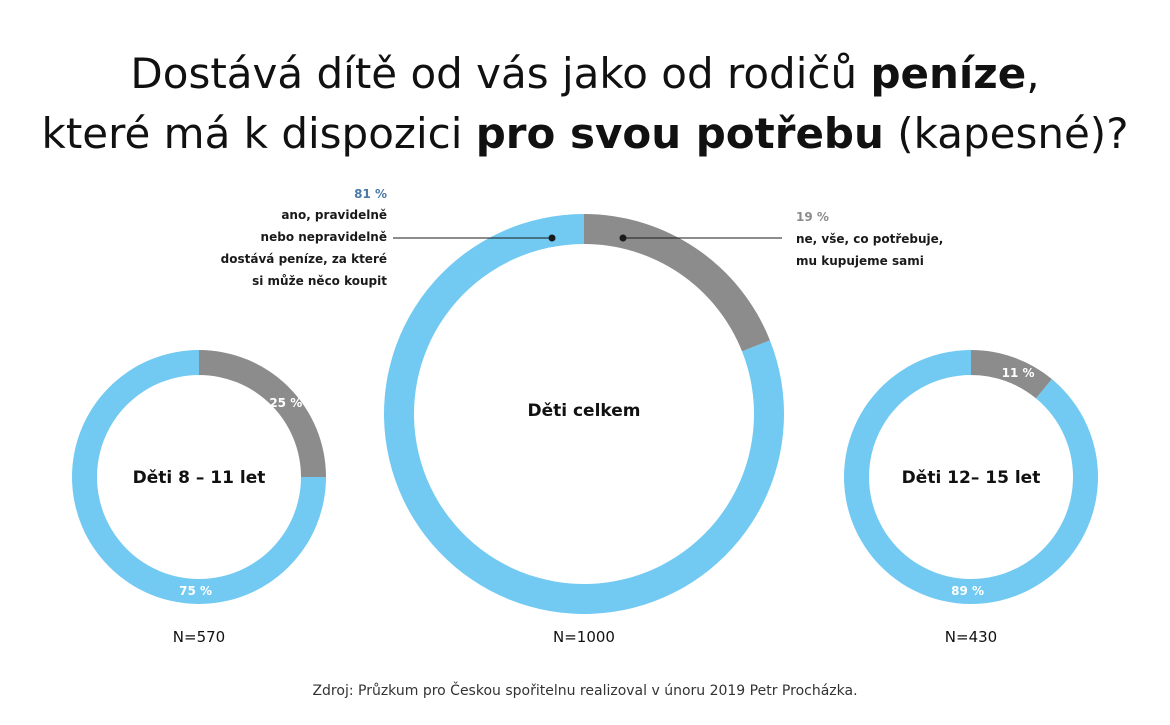  Describe the element at coordinates (812, 217) in the screenshot. I see `annotation-no-pct: 19 %` at that location.